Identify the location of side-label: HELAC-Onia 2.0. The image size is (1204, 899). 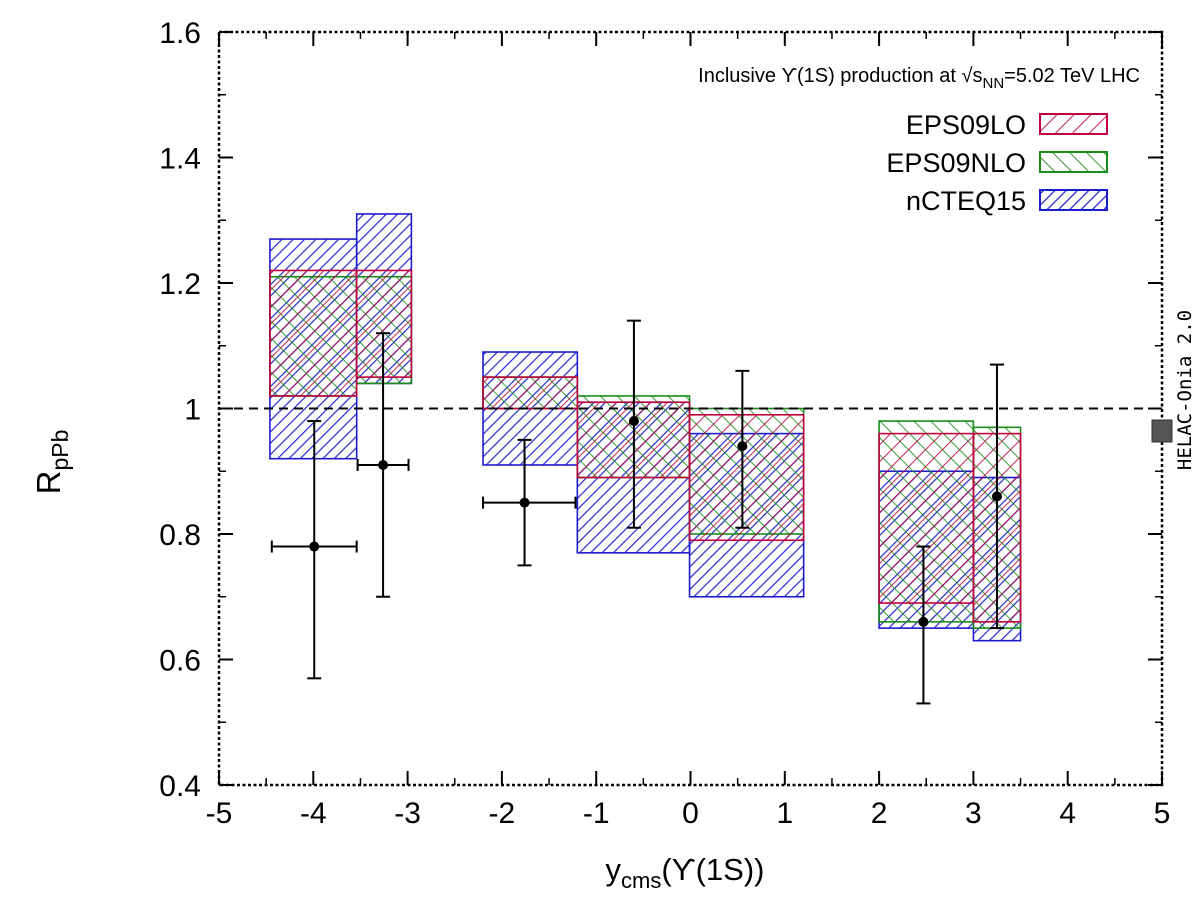
(1185, 390).